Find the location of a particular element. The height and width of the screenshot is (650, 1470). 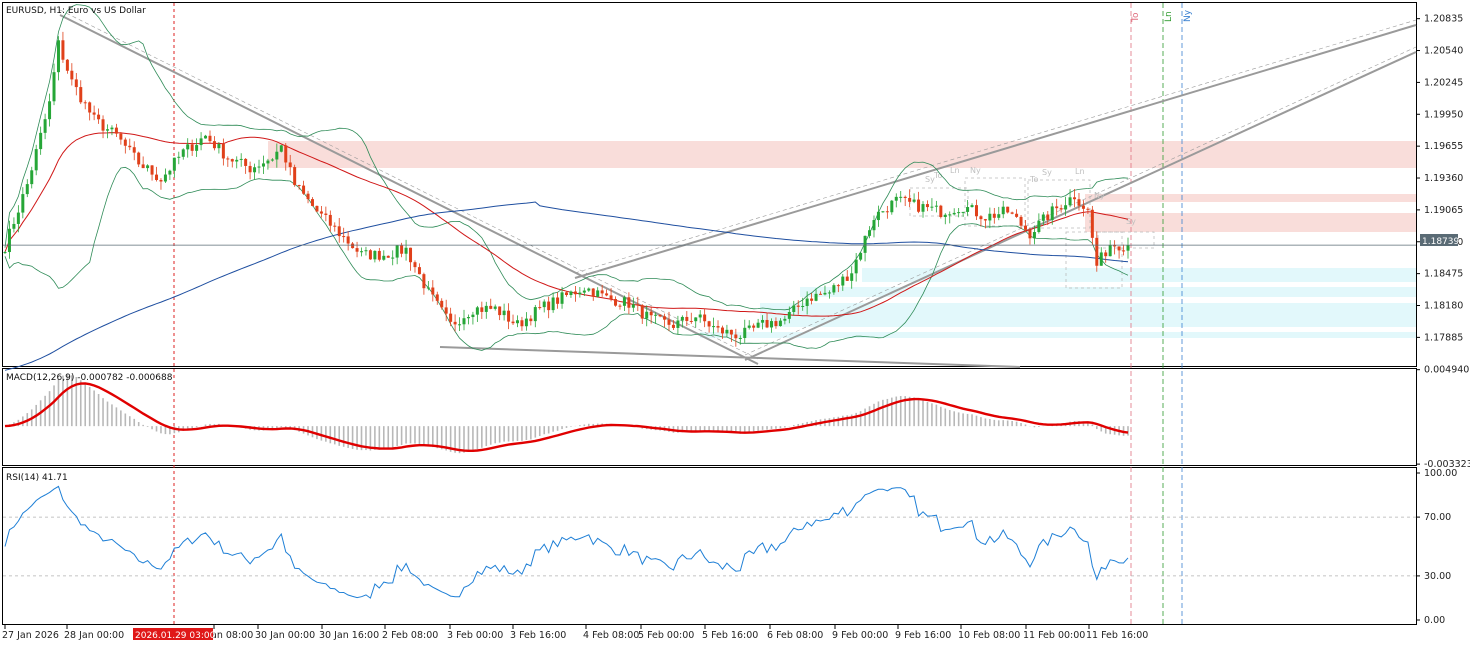

rsi-tick-label: 70.00 is located at coordinates (1437, 517).